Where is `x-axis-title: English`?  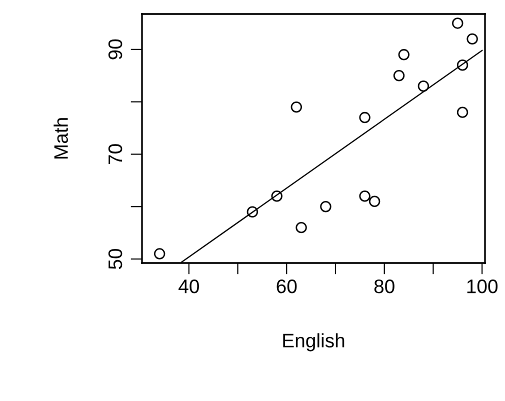 x-axis-title: English is located at coordinates (313, 342).